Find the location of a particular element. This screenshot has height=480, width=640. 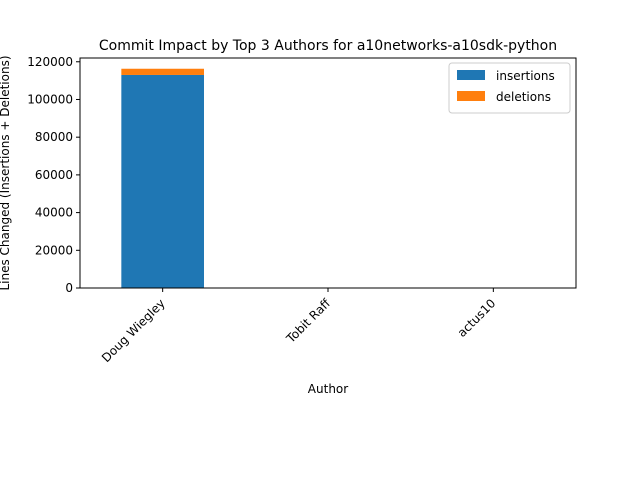

legend-label-deletions: deletions is located at coordinates (523, 97).